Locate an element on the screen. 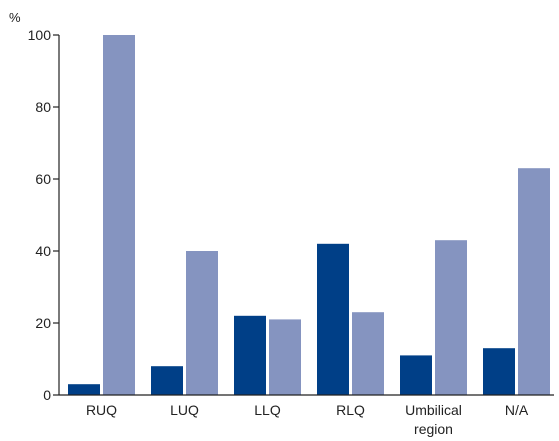  x-category-label: Umbilical is located at coordinates (433, 410).